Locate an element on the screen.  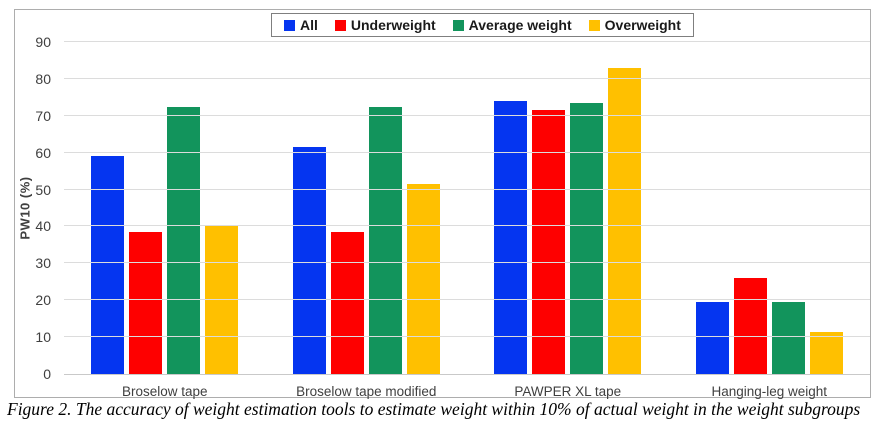
legend-label: All is located at coordinates (309, 25).